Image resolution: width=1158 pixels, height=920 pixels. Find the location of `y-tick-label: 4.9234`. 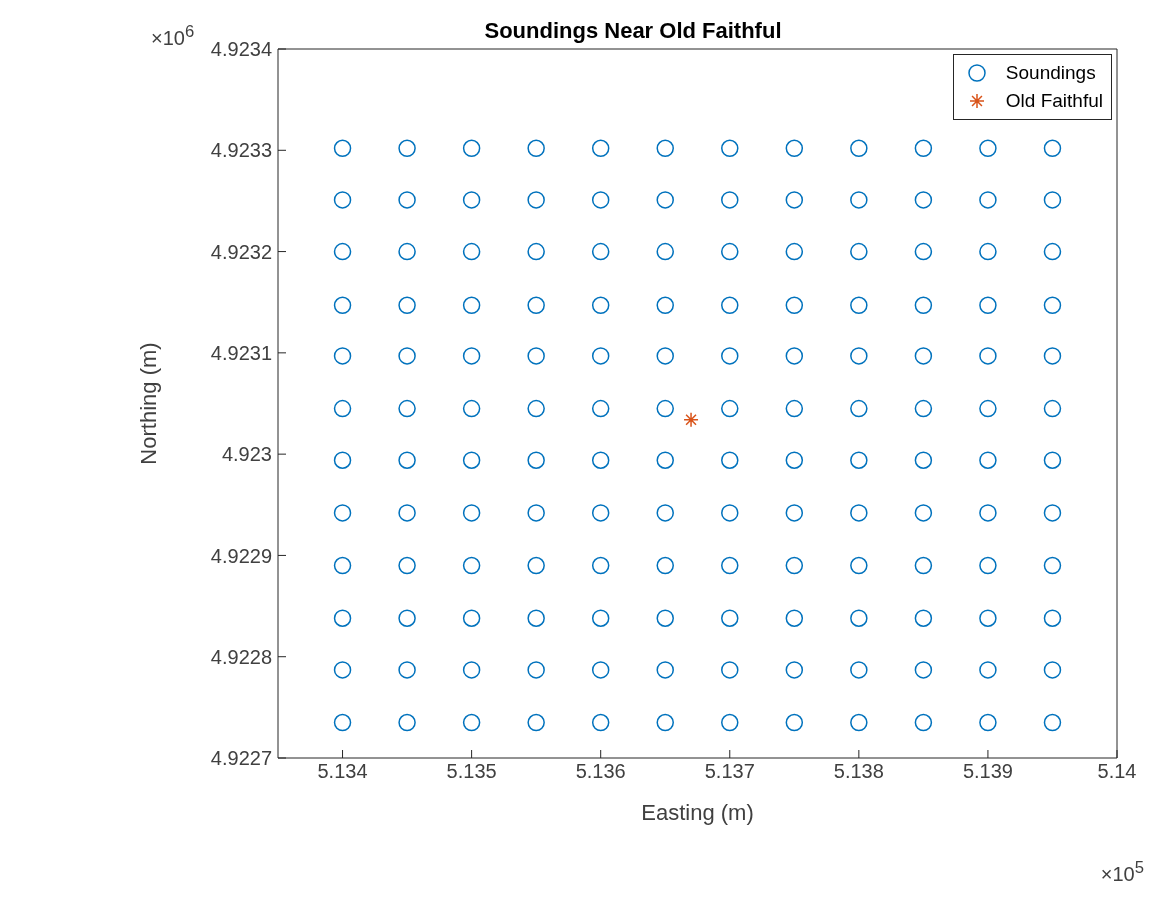

y-tick-label: 4.9234 is located at coordinates (241, 49).